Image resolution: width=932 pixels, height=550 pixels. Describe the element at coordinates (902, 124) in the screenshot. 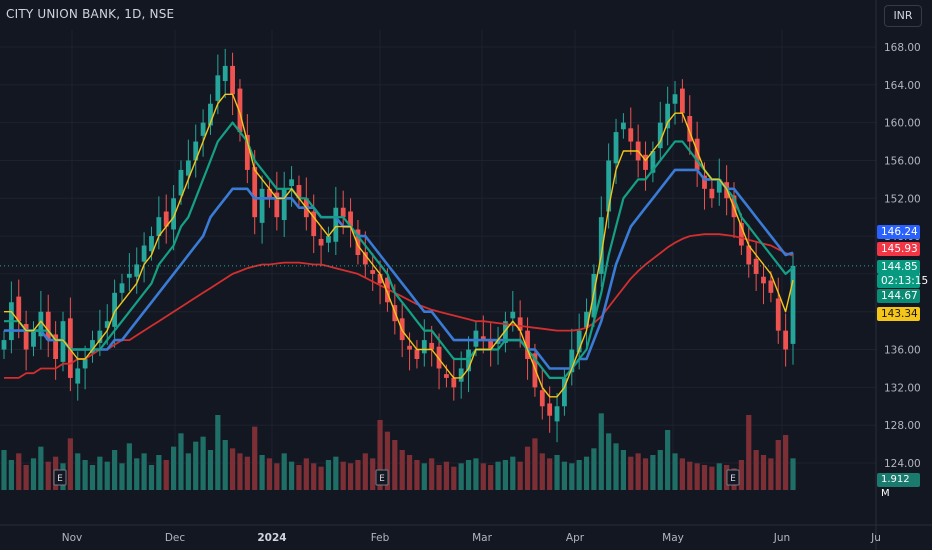

I see `y-tick-label: 160.00` at that location.